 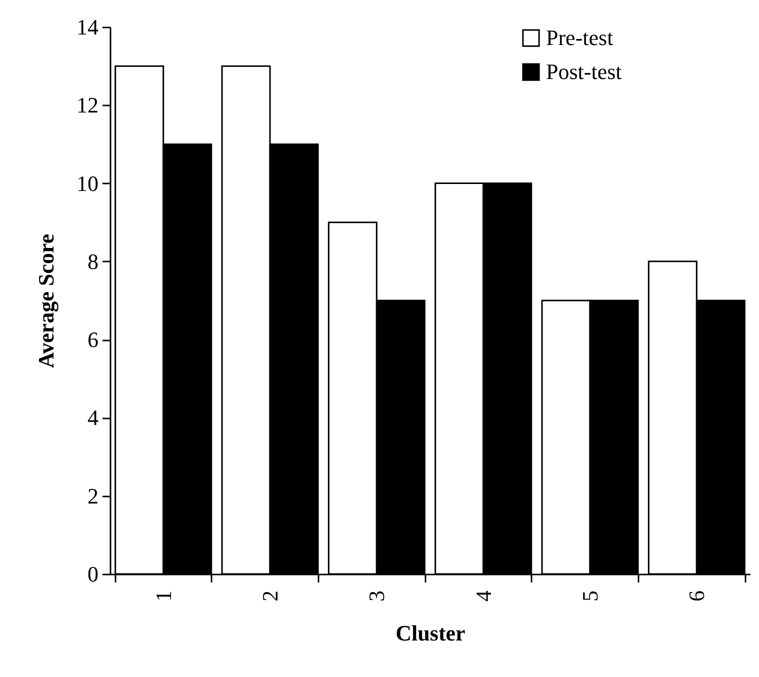 What do you see at coordinates (584, 71) in the screenshot?
I see `legend-label: Post-test` at bounding box center [584, 71].